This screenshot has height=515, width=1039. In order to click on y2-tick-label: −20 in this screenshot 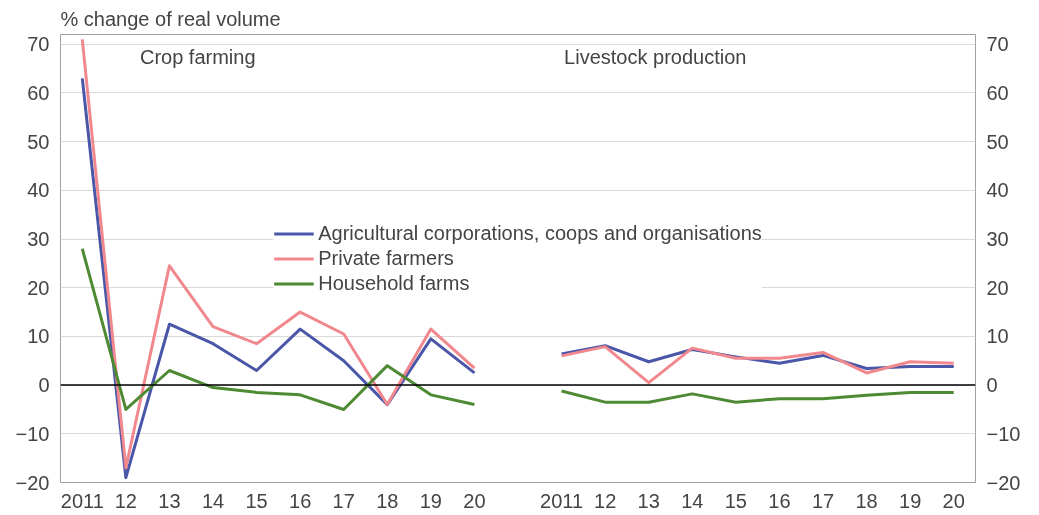, I will do `click(1003, 482)`.